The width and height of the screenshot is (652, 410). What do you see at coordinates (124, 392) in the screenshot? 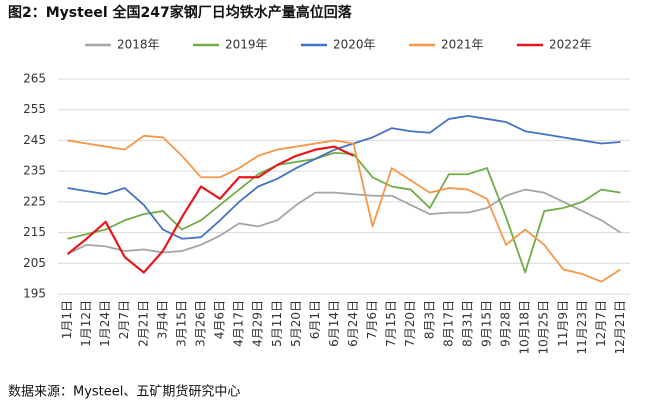
I see `source: 数据来源：Mysteel、五矿期货研究中心` at bounding box center [124, 392].